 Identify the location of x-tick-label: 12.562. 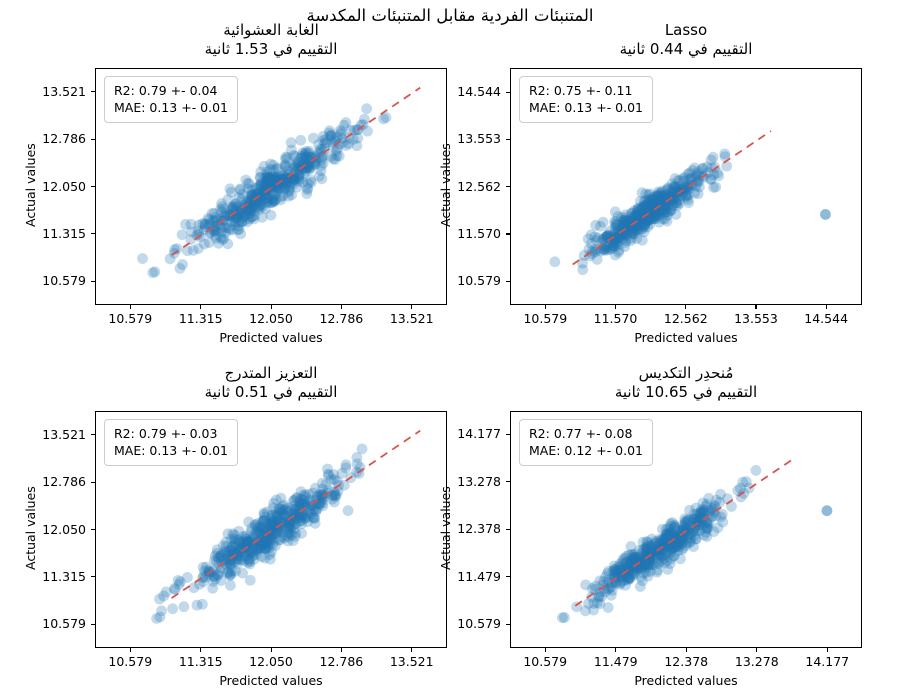
(685, 318).